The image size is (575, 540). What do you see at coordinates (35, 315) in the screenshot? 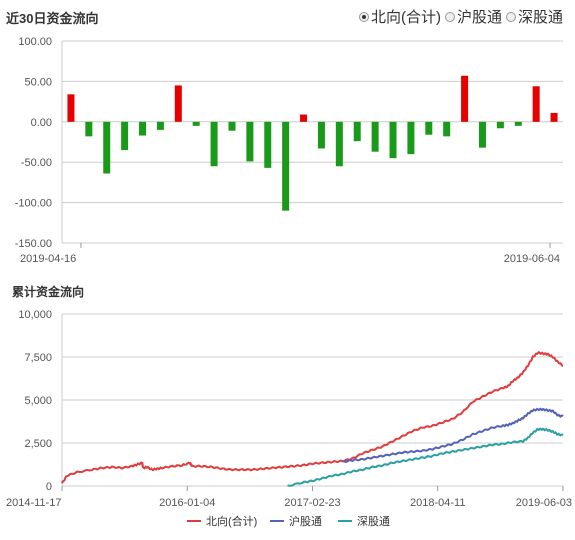
I see `y-tick-label: 10,000` at bounding box center [35, 315].